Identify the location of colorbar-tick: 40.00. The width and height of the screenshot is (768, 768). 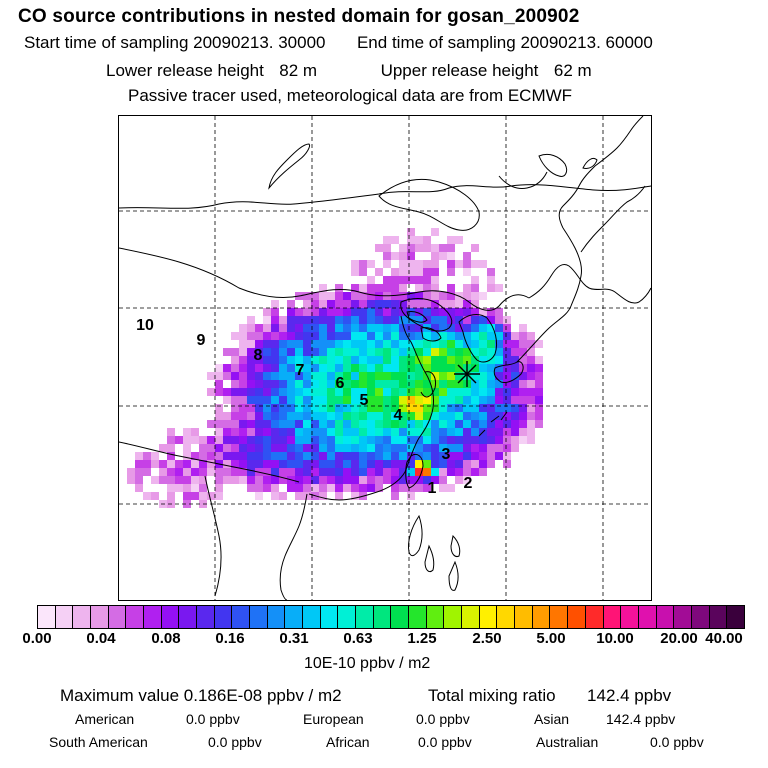
(724, 638).